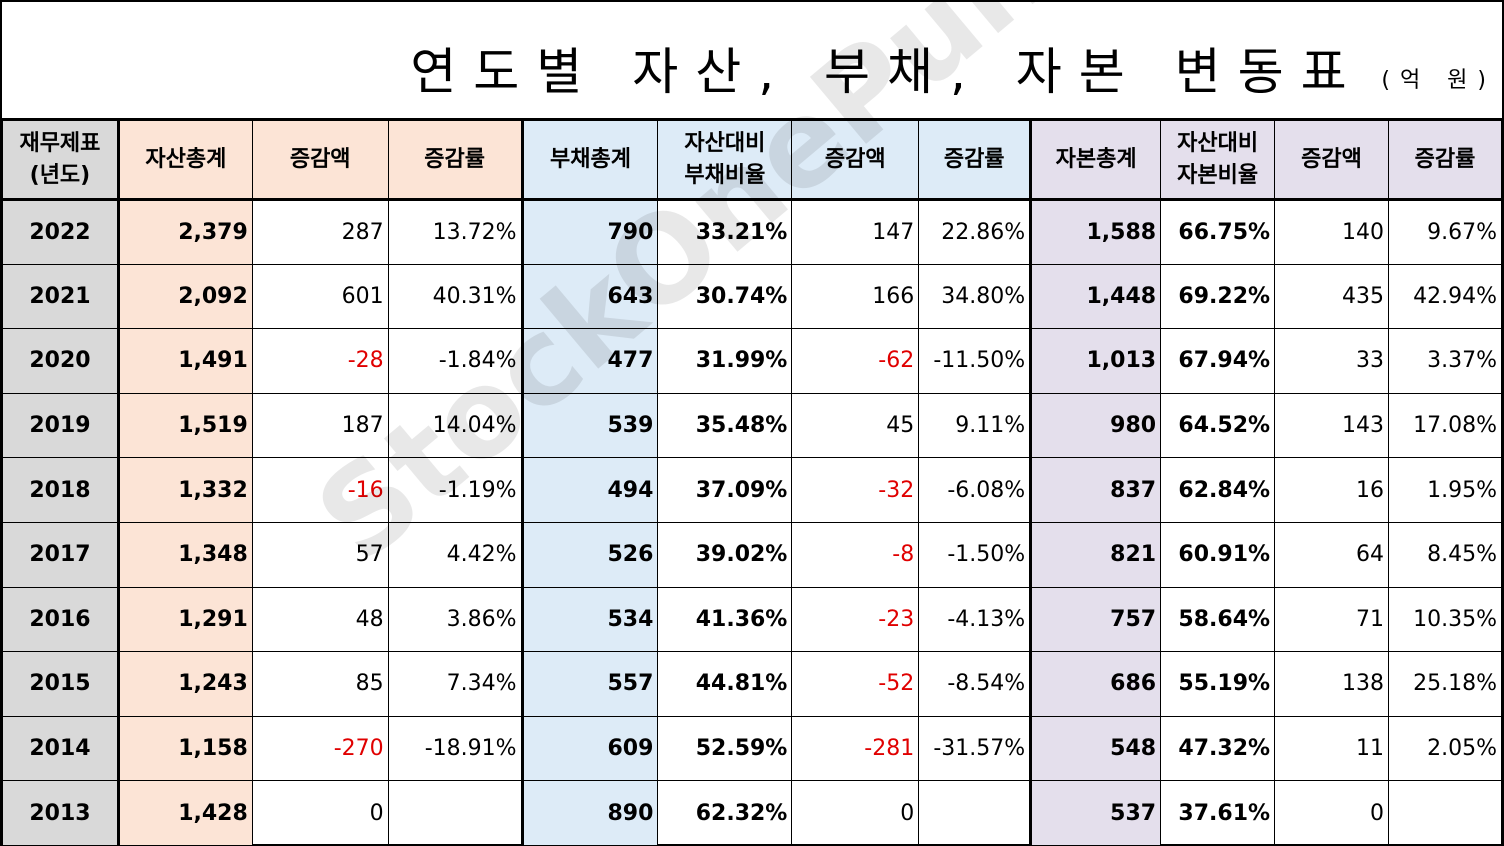  Describe the element at coordinates (1445, 554) in the screenshot. I see `cell-equity-rate: 8.45%` at that location.